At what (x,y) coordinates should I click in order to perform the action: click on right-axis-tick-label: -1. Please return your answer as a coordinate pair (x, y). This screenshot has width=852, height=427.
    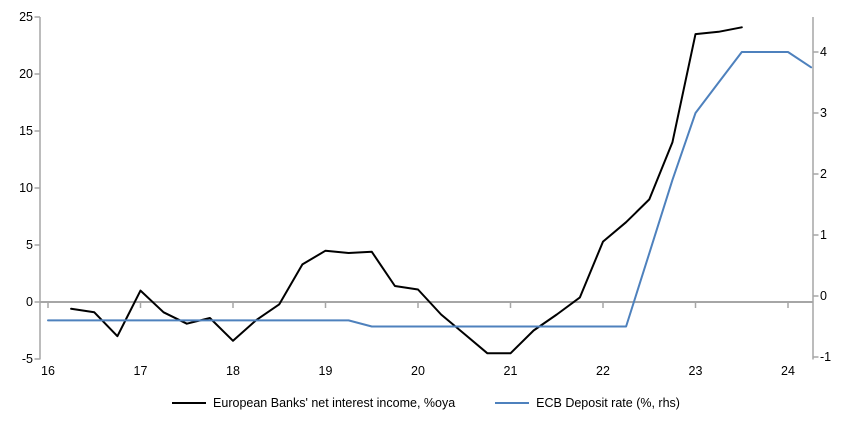
    Looking at the image, I should click on (826, 356).